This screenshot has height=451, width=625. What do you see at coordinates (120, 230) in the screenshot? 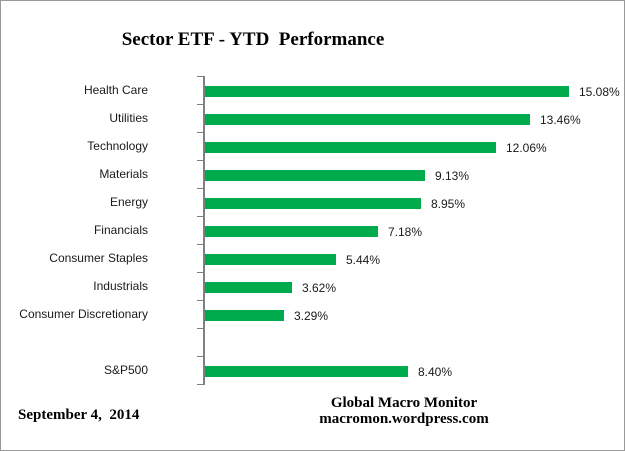
I see `category-label: Financials` at bounding box center [120, 230].